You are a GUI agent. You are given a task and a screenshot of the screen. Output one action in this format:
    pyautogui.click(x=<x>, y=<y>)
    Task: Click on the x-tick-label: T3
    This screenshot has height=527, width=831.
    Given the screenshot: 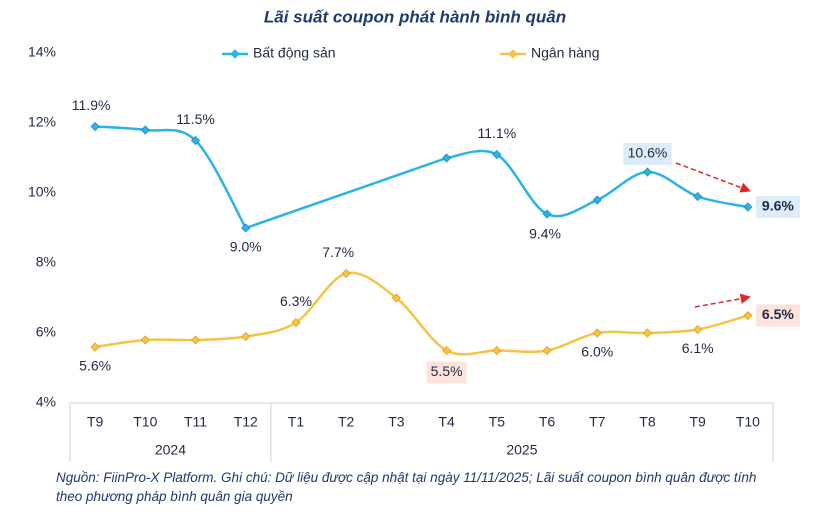 What is the action you would take?
    pyautogui.click(x=396, y=422)
    